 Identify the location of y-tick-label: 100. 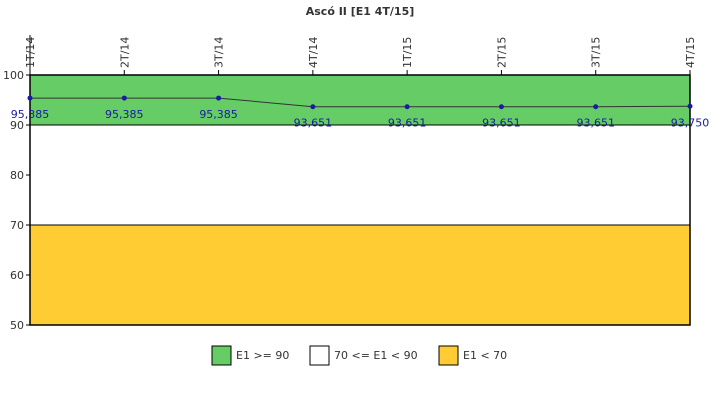
(13, 75).